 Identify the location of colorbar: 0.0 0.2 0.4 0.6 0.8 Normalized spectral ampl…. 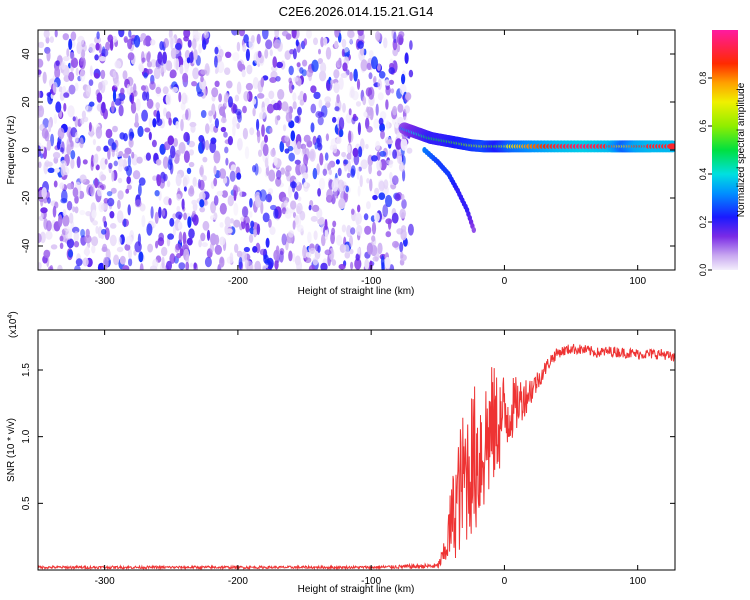
(722, 153).